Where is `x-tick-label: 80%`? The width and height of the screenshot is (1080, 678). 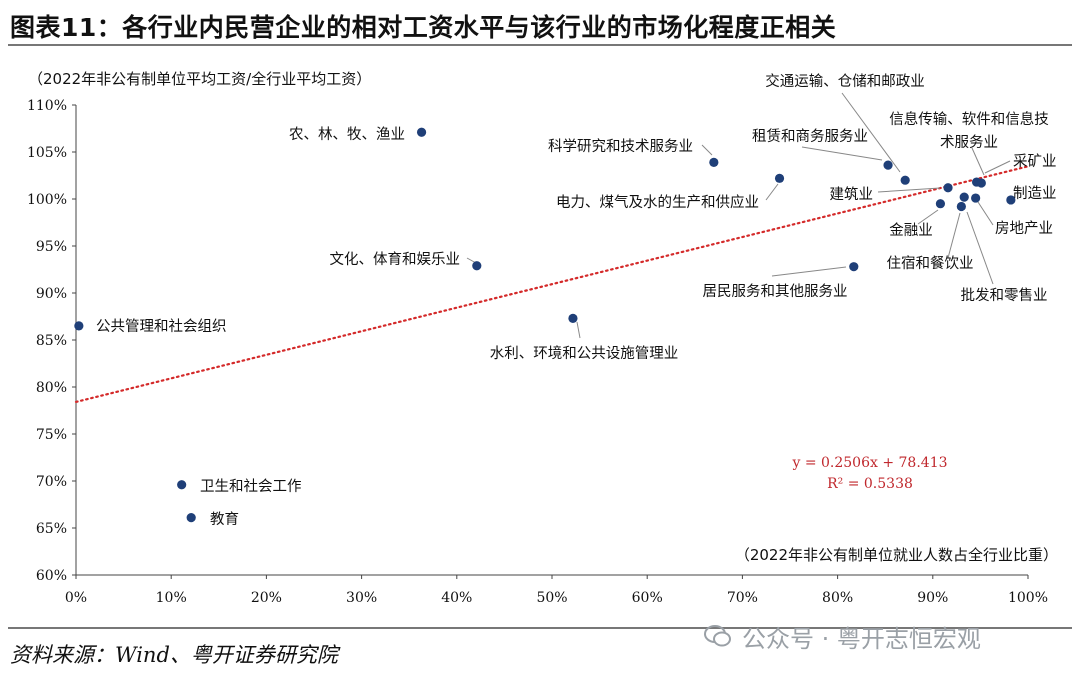
x-tick-label: 80% is located at coordinates (837, 598).